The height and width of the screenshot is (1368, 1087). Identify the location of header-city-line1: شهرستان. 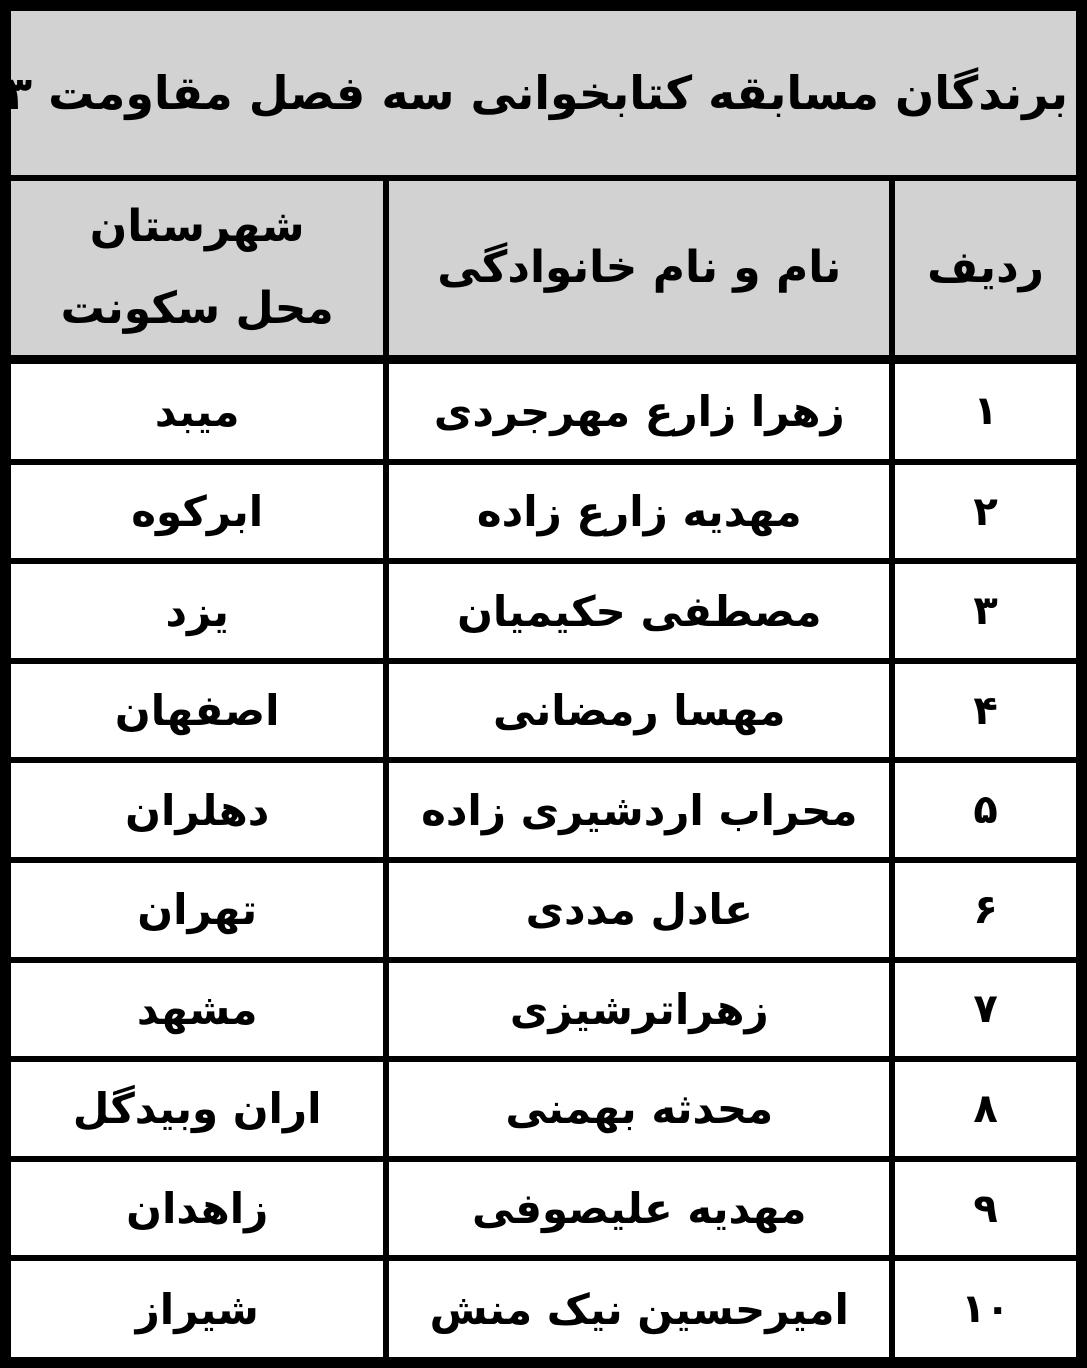
(197, 227).